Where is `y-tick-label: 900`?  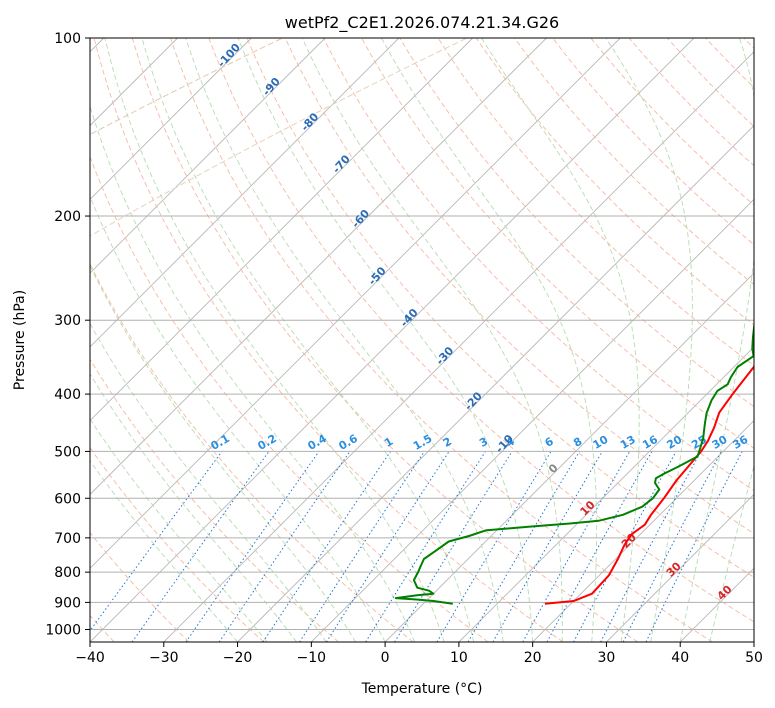 y-tick-label: 900 is located at coordinates (67, 603).